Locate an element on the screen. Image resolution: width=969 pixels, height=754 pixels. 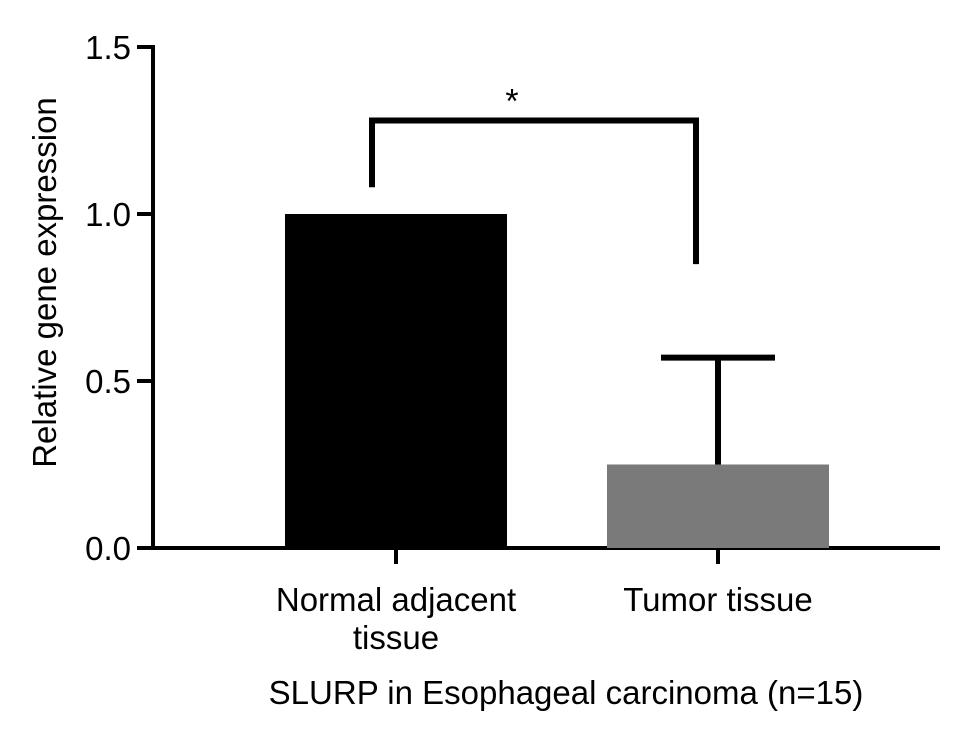
x-category-label: Tumor tissue is located at coordinates (718, 599).